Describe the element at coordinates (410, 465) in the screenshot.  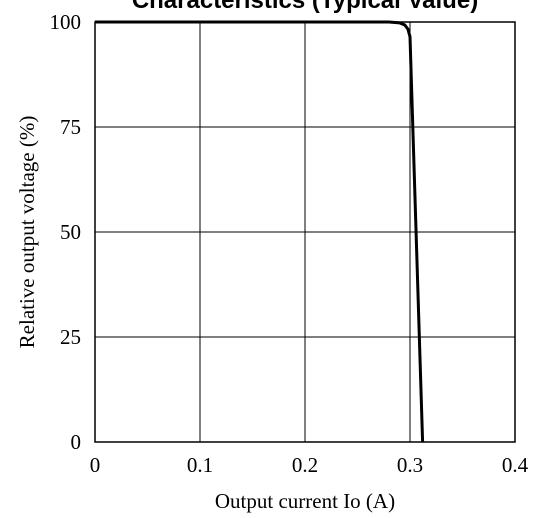
I see `x-tick-label: 0.3` at that location.